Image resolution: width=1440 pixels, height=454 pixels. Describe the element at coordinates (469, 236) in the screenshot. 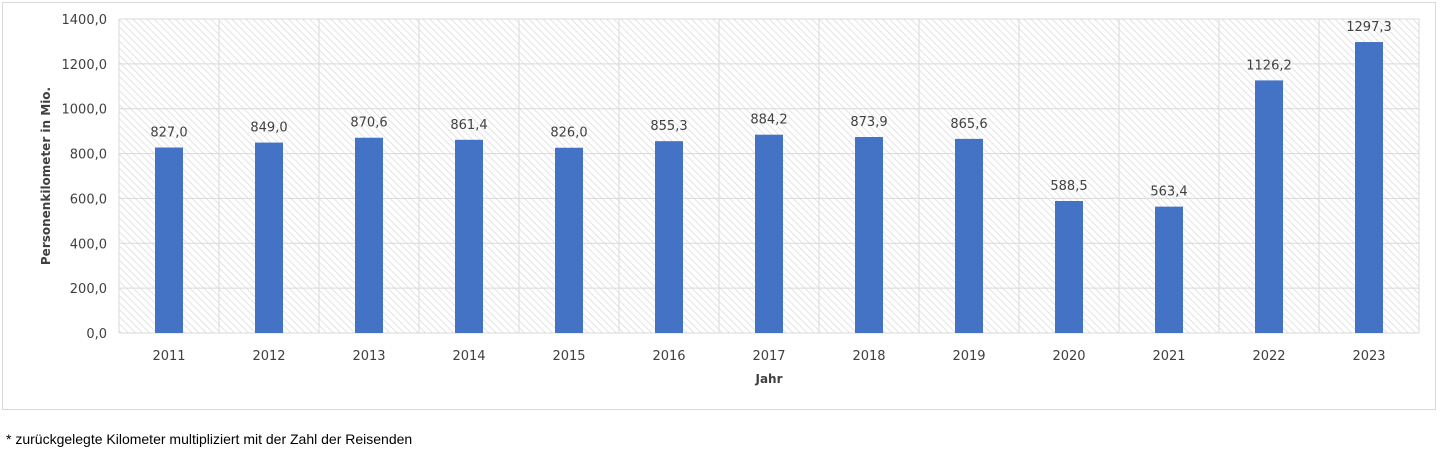

I see `bar-2014` at that location.